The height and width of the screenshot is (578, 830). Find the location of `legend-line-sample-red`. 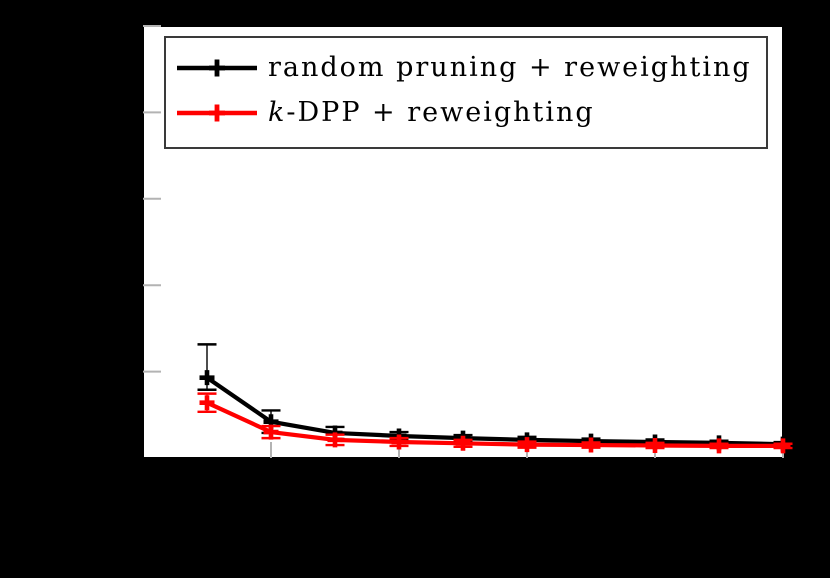

legend-line-sample-red is located at coordinates (217, 112).